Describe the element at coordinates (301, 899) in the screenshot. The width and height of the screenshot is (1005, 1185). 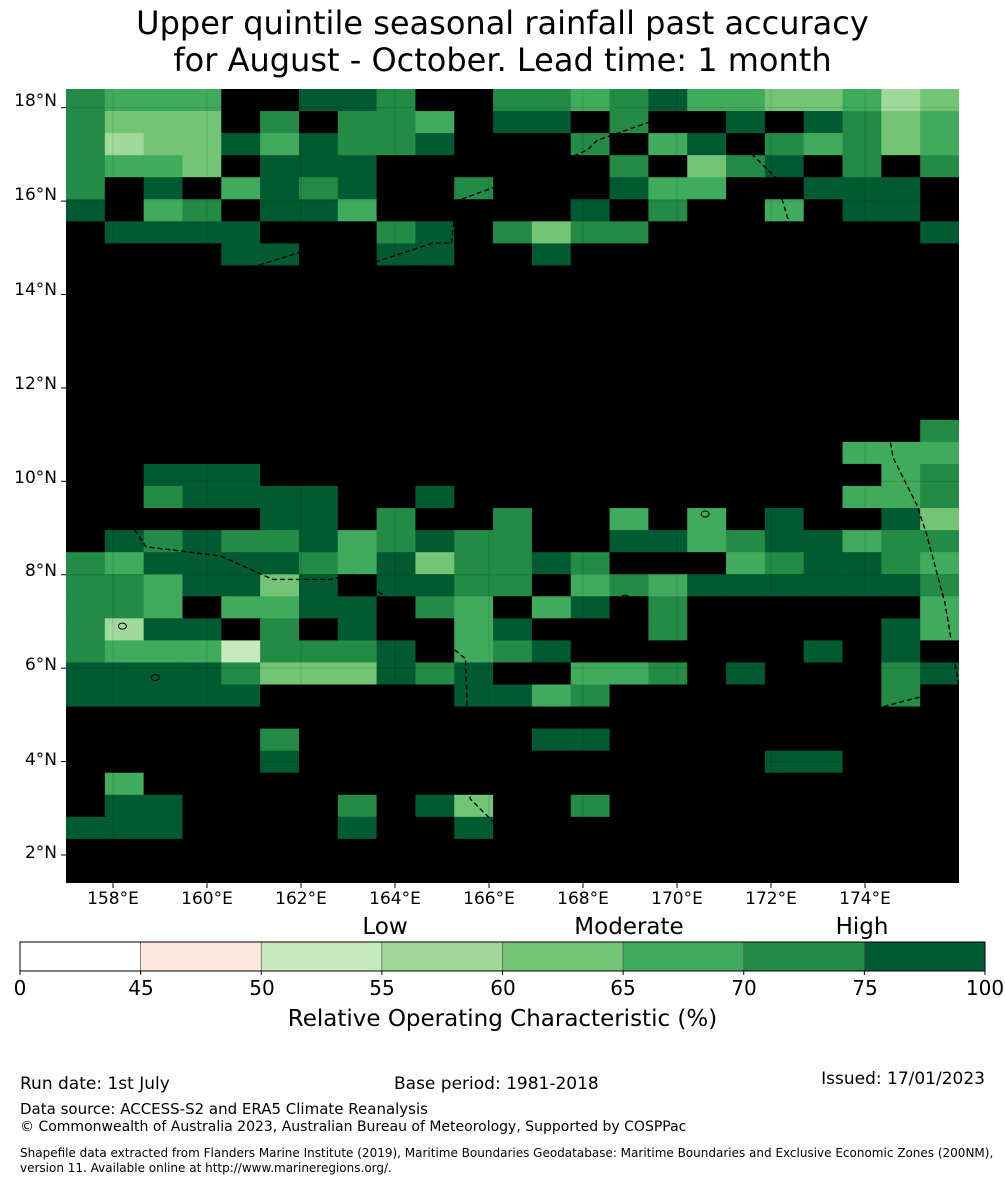
I see `lon-tick-label: 162°E` at that location.